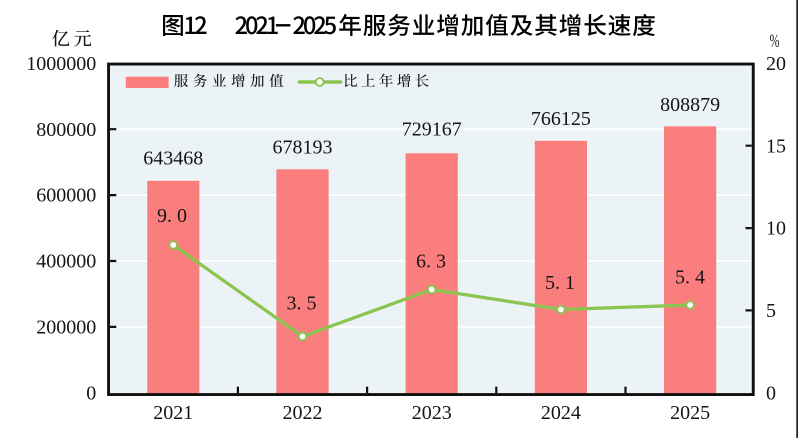  What do you see at coordinates (303, 413) in the screenshot?
I see `svg-text: 2022` at bounding box center [303, 413].